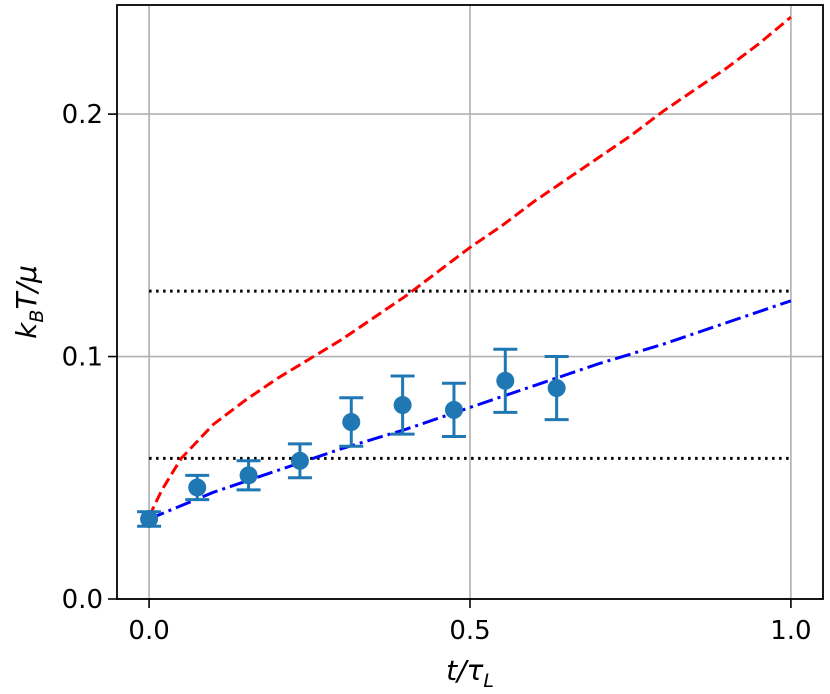  What do you see at coordinates (82, 115) in the screenshot?
I see `y-tick-label: 0.2` at bounding box center [82, 115].